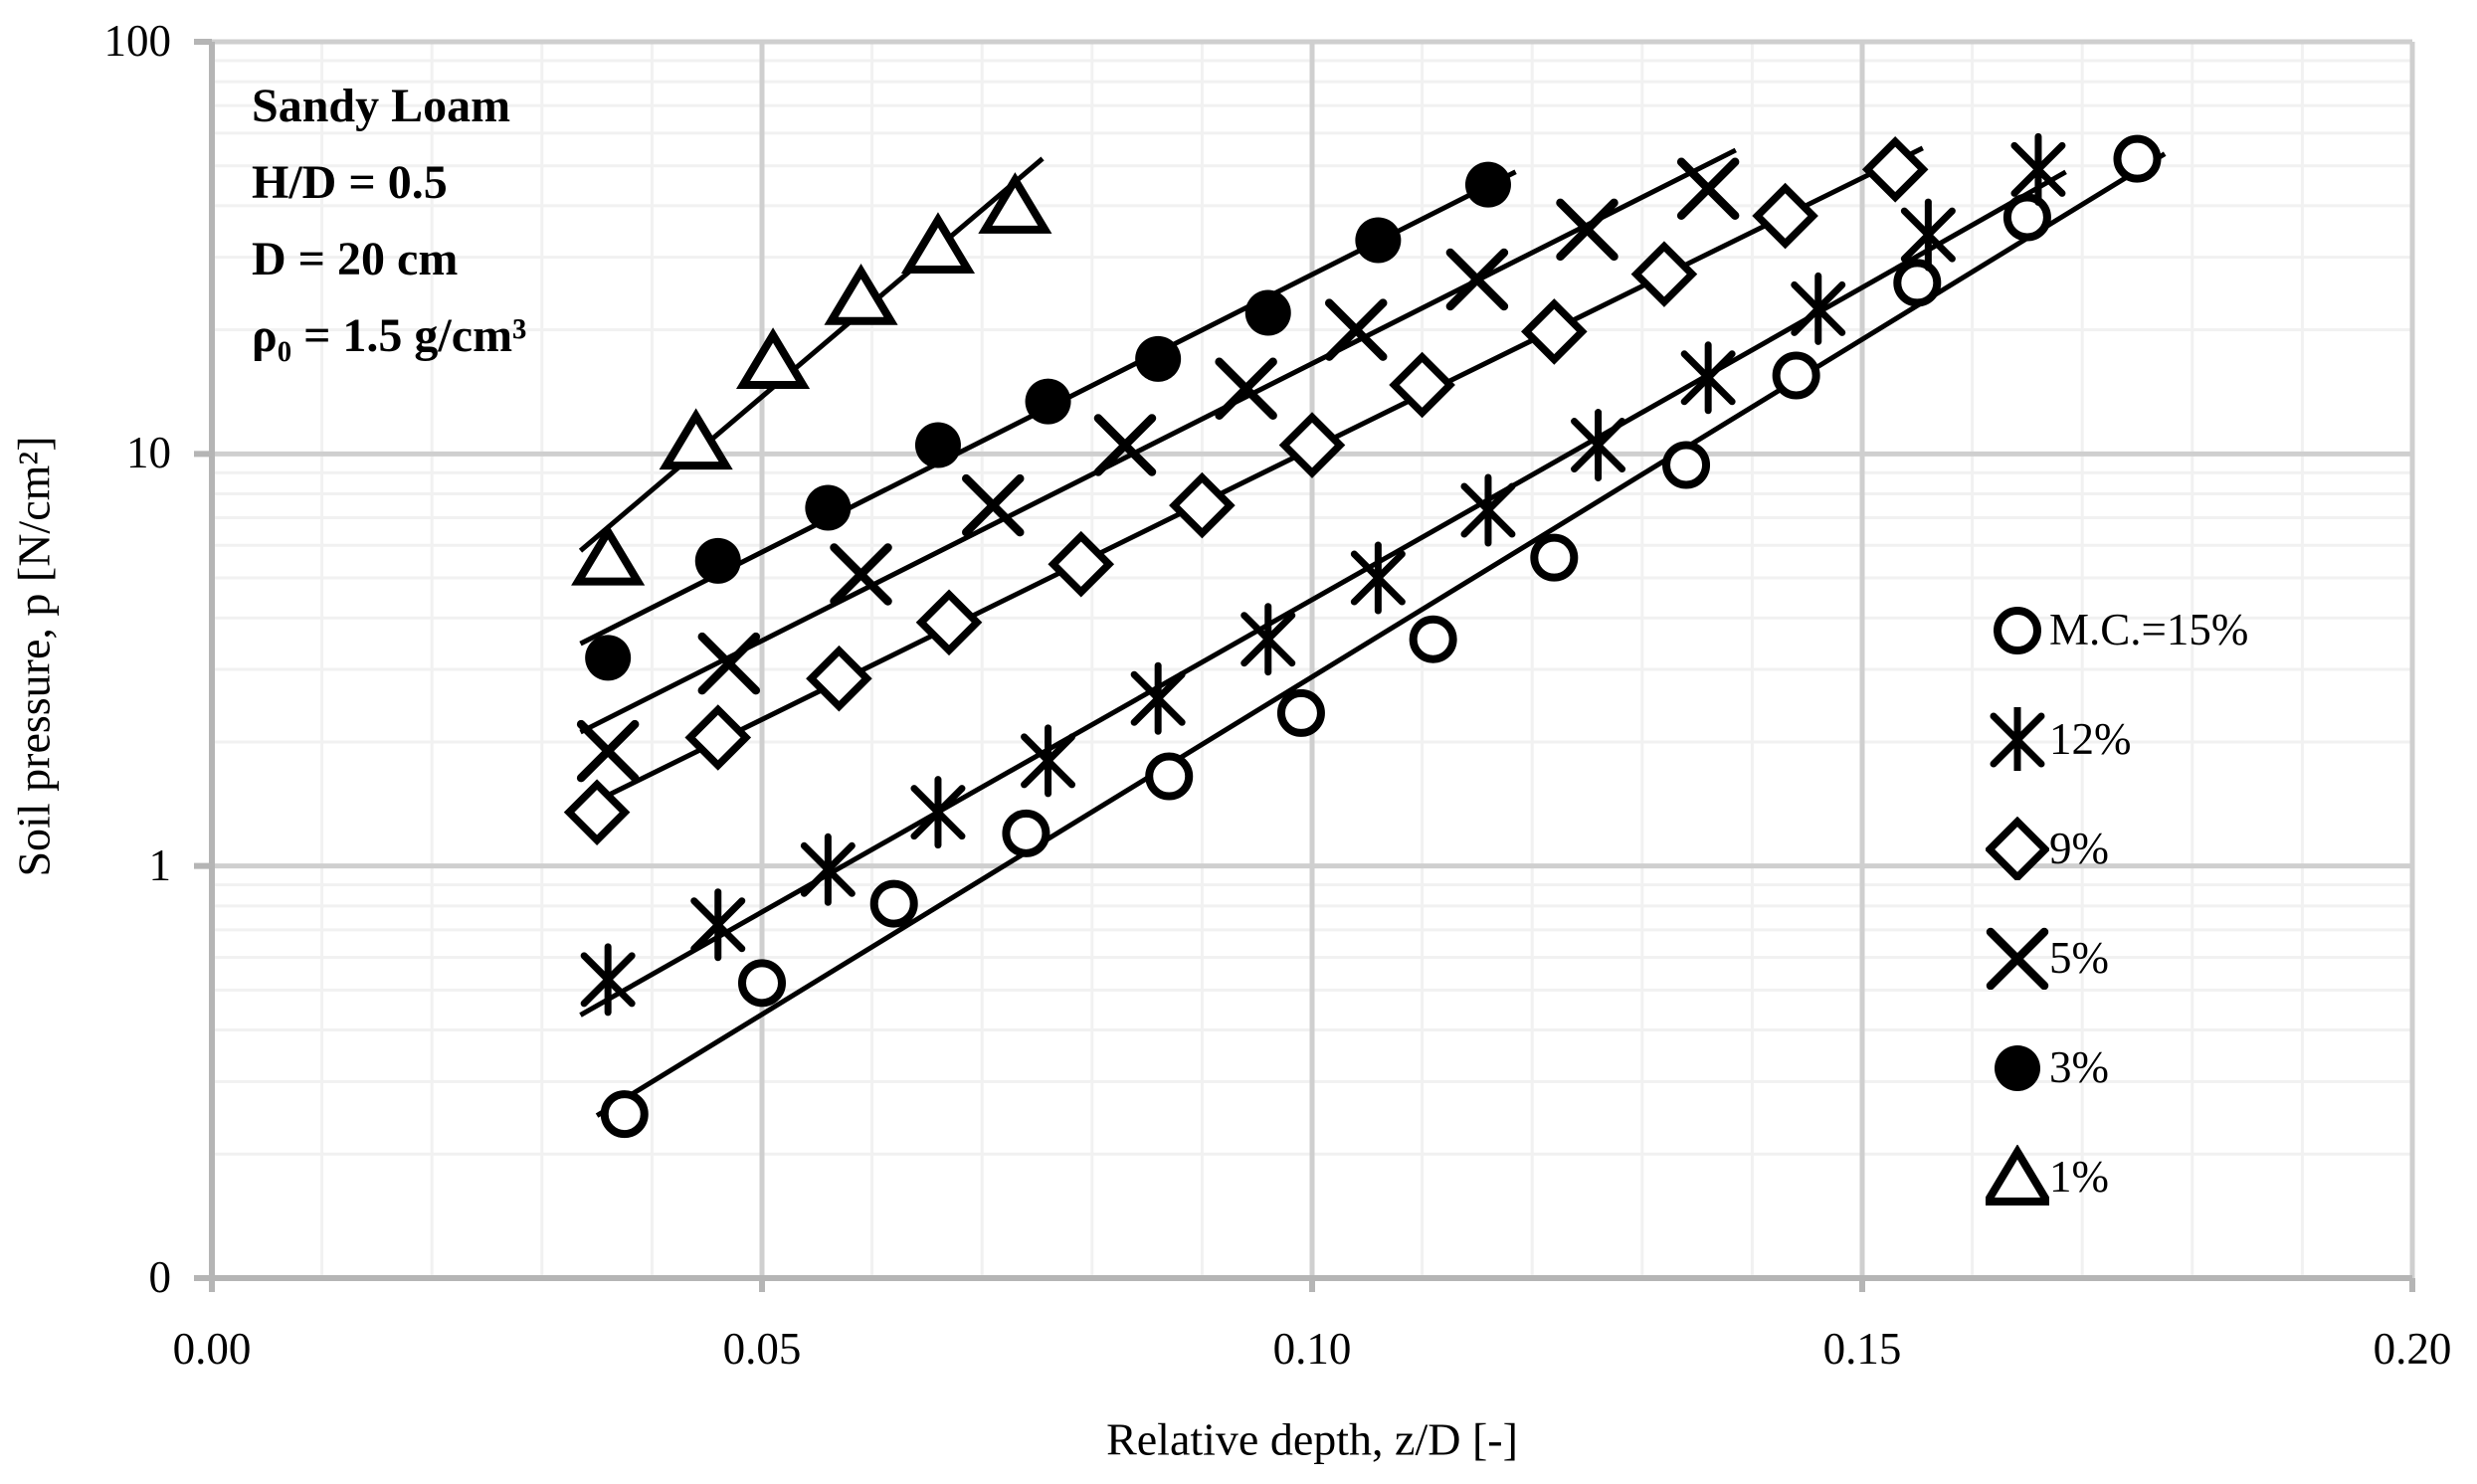  Describe the element at coordinates (350, 183) in the screenshot. I see `annotation-hd-ratio: H/D = 0.5` at that location.